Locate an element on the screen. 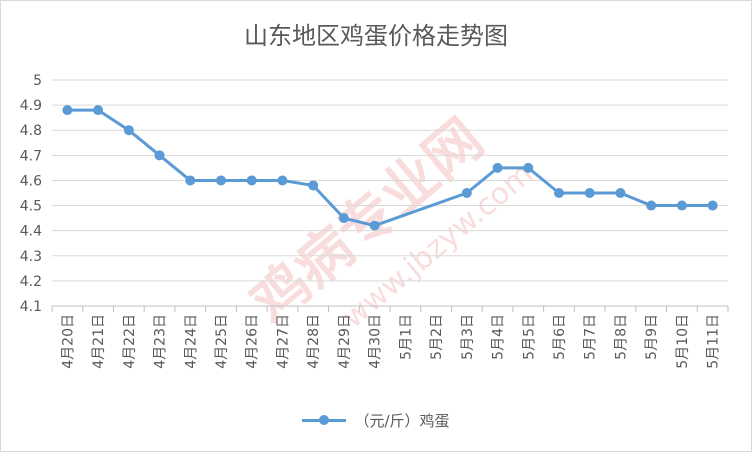  legend-marker is located at coordinates (324, 420).